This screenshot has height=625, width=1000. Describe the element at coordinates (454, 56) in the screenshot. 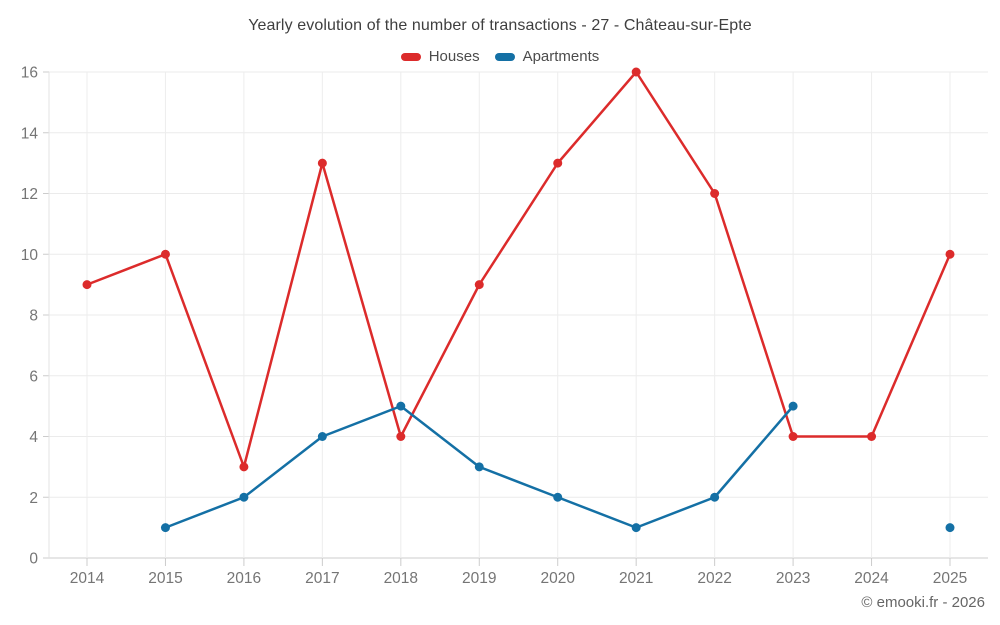

I see `legend-item-label: Houses` at that location.